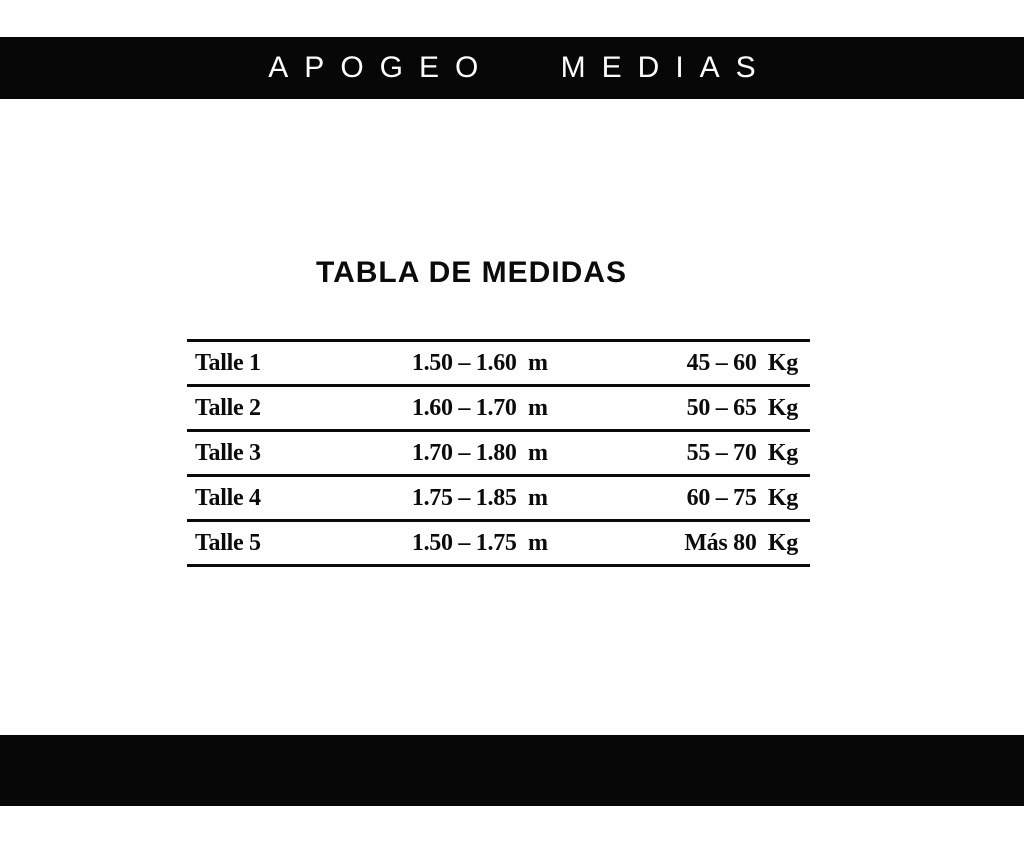 This screenshot has height=841, width=1024. I want to click on brand-banner: APOGEO MEDIAS, so click(512, 68).